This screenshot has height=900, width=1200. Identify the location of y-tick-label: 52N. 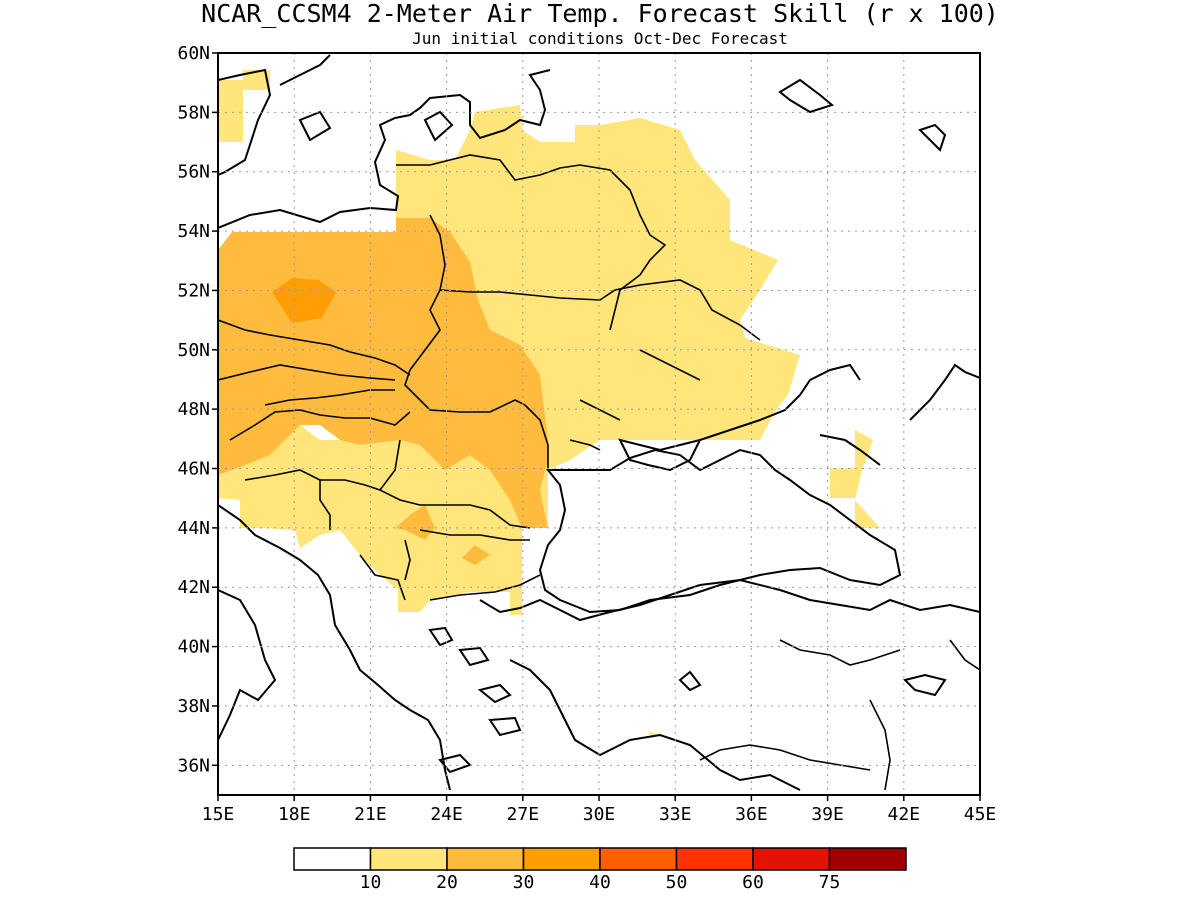
(193, 290).